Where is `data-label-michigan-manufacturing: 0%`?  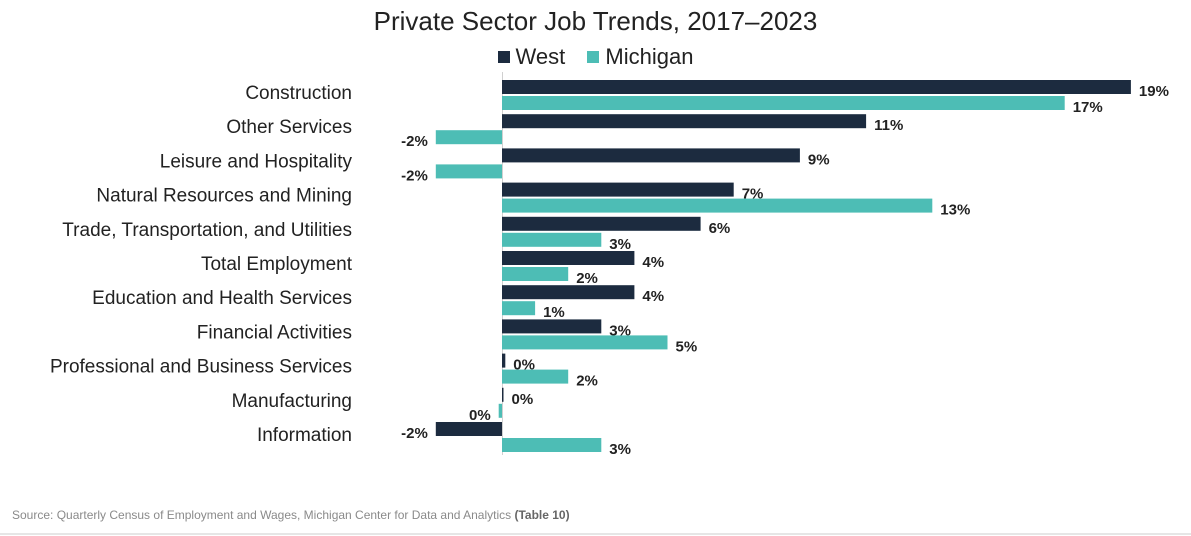 data-label-michigan-manufacturing: 0% is located at coordinates (480, 415).